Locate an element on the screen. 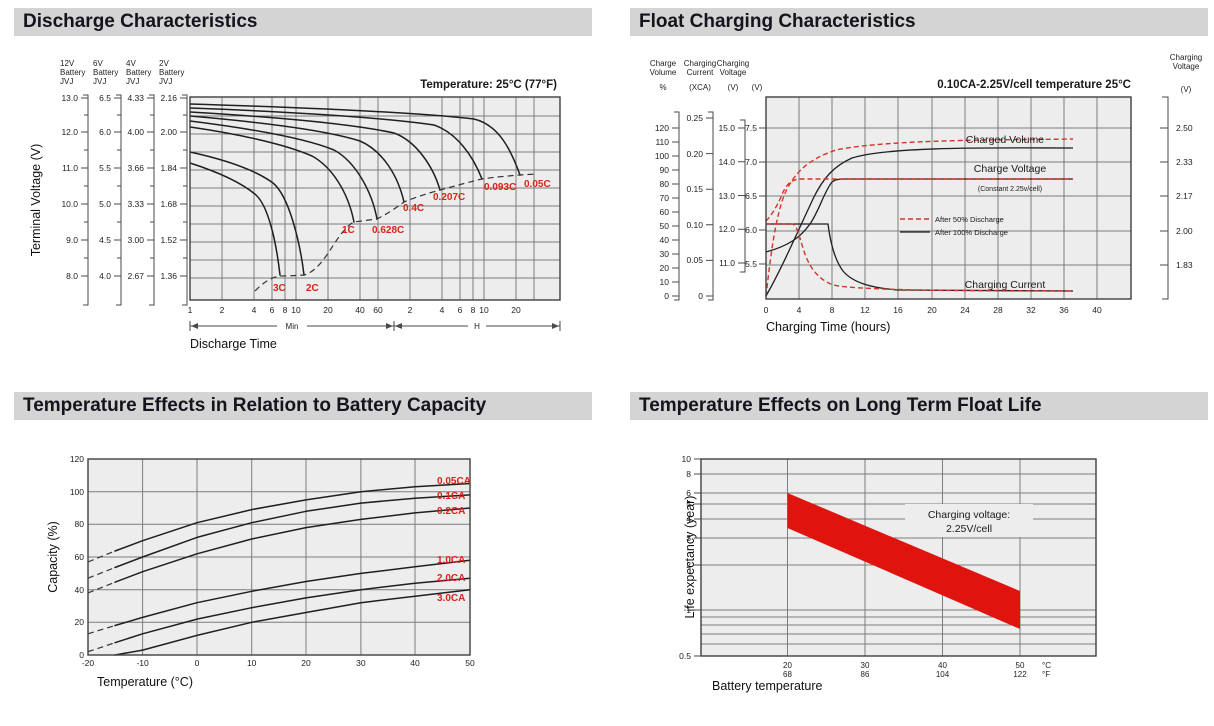 This screenshot has width=1214, height=726. svg-text: 3.00 is located at coordinates (135, 240).